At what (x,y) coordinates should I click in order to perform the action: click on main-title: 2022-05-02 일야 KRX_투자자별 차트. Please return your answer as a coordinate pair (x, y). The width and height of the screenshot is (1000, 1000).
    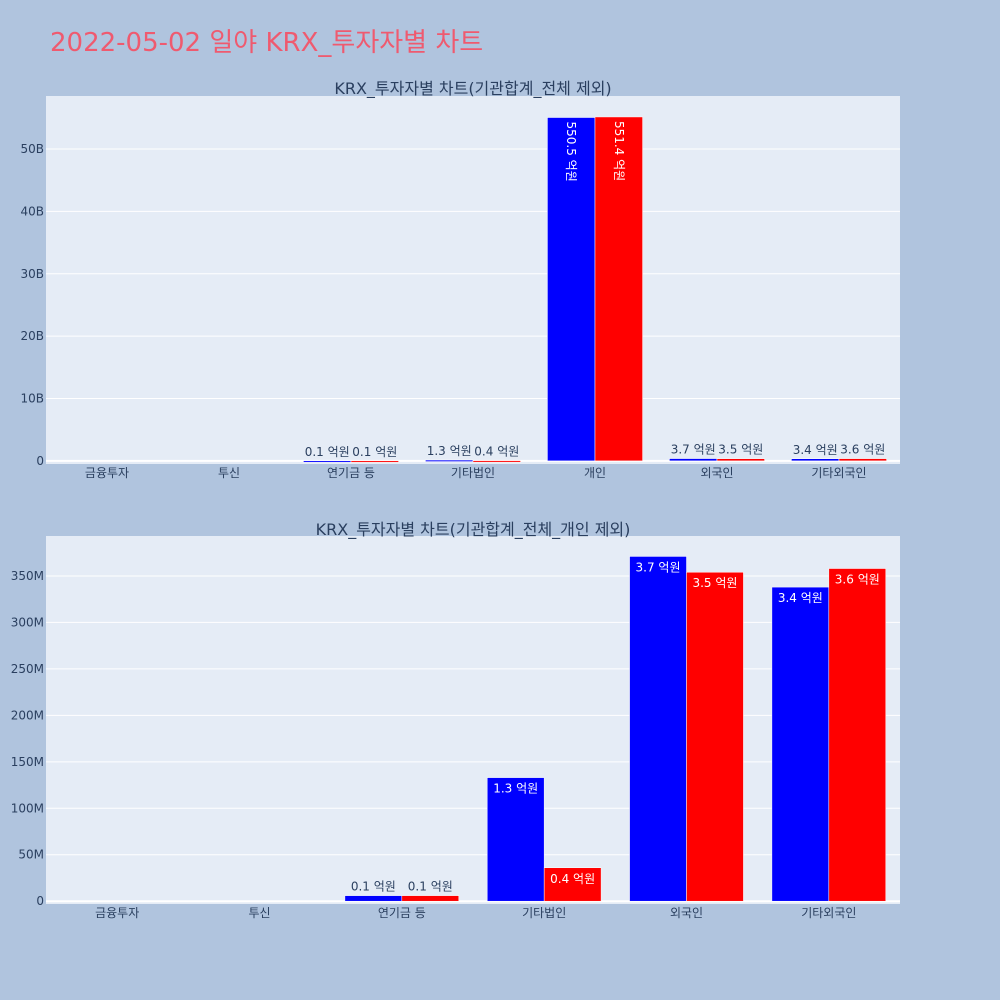
    Looking at the image, I should click on (267, 43).